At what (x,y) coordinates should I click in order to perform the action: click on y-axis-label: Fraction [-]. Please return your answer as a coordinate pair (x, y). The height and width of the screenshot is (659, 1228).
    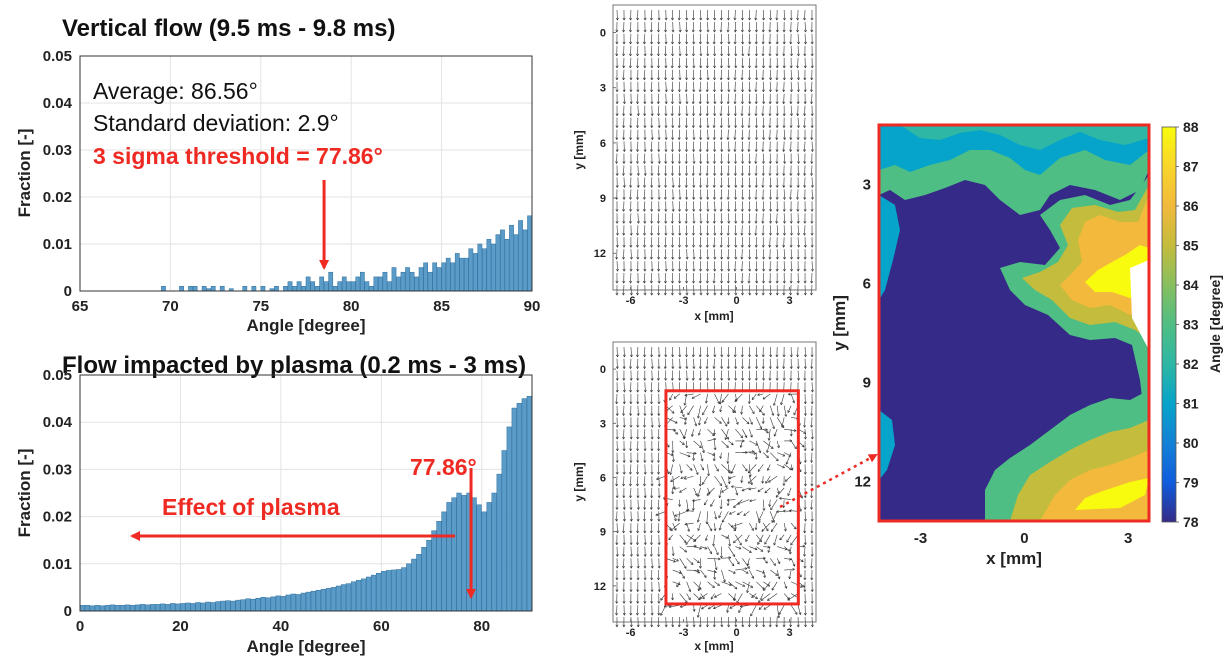
    Looking at the image, I should click on (24, 493).